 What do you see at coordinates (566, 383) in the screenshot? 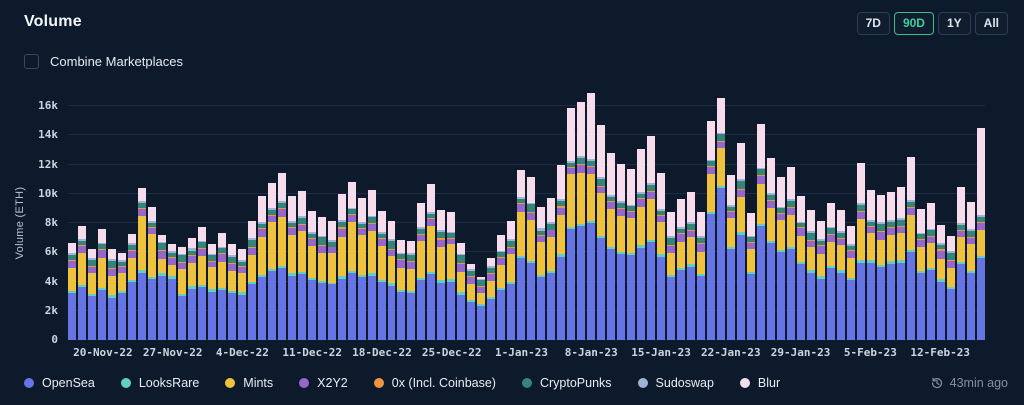
I see `legend-item-cryptopunks: CryptoPunks` at bounding box center [566, 383].